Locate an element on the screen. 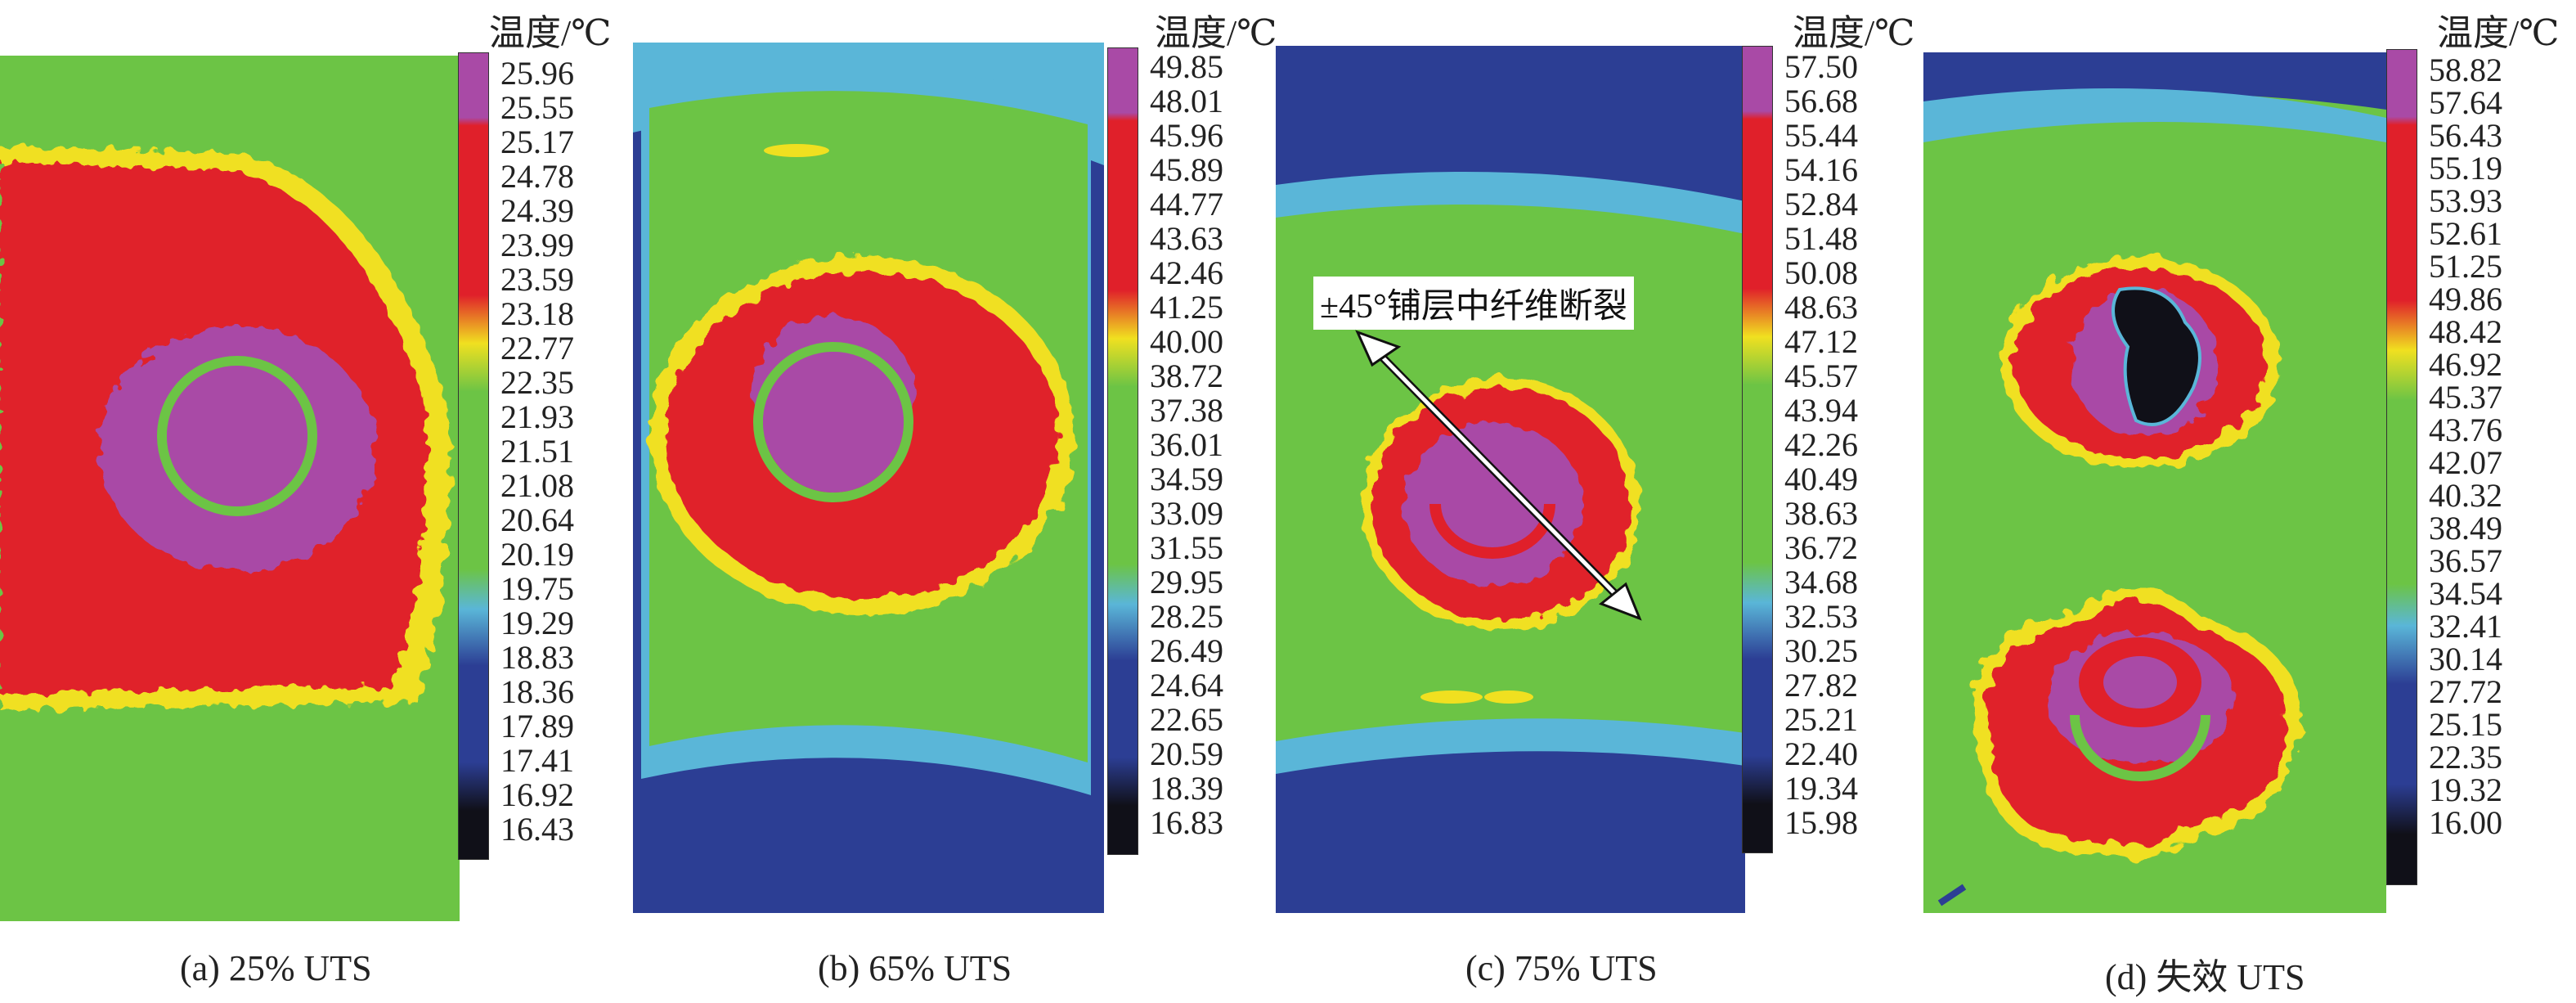 This screenshot has height=1003, width=2576. tick-label: 49.86 is located at coordinates (2466, 299).